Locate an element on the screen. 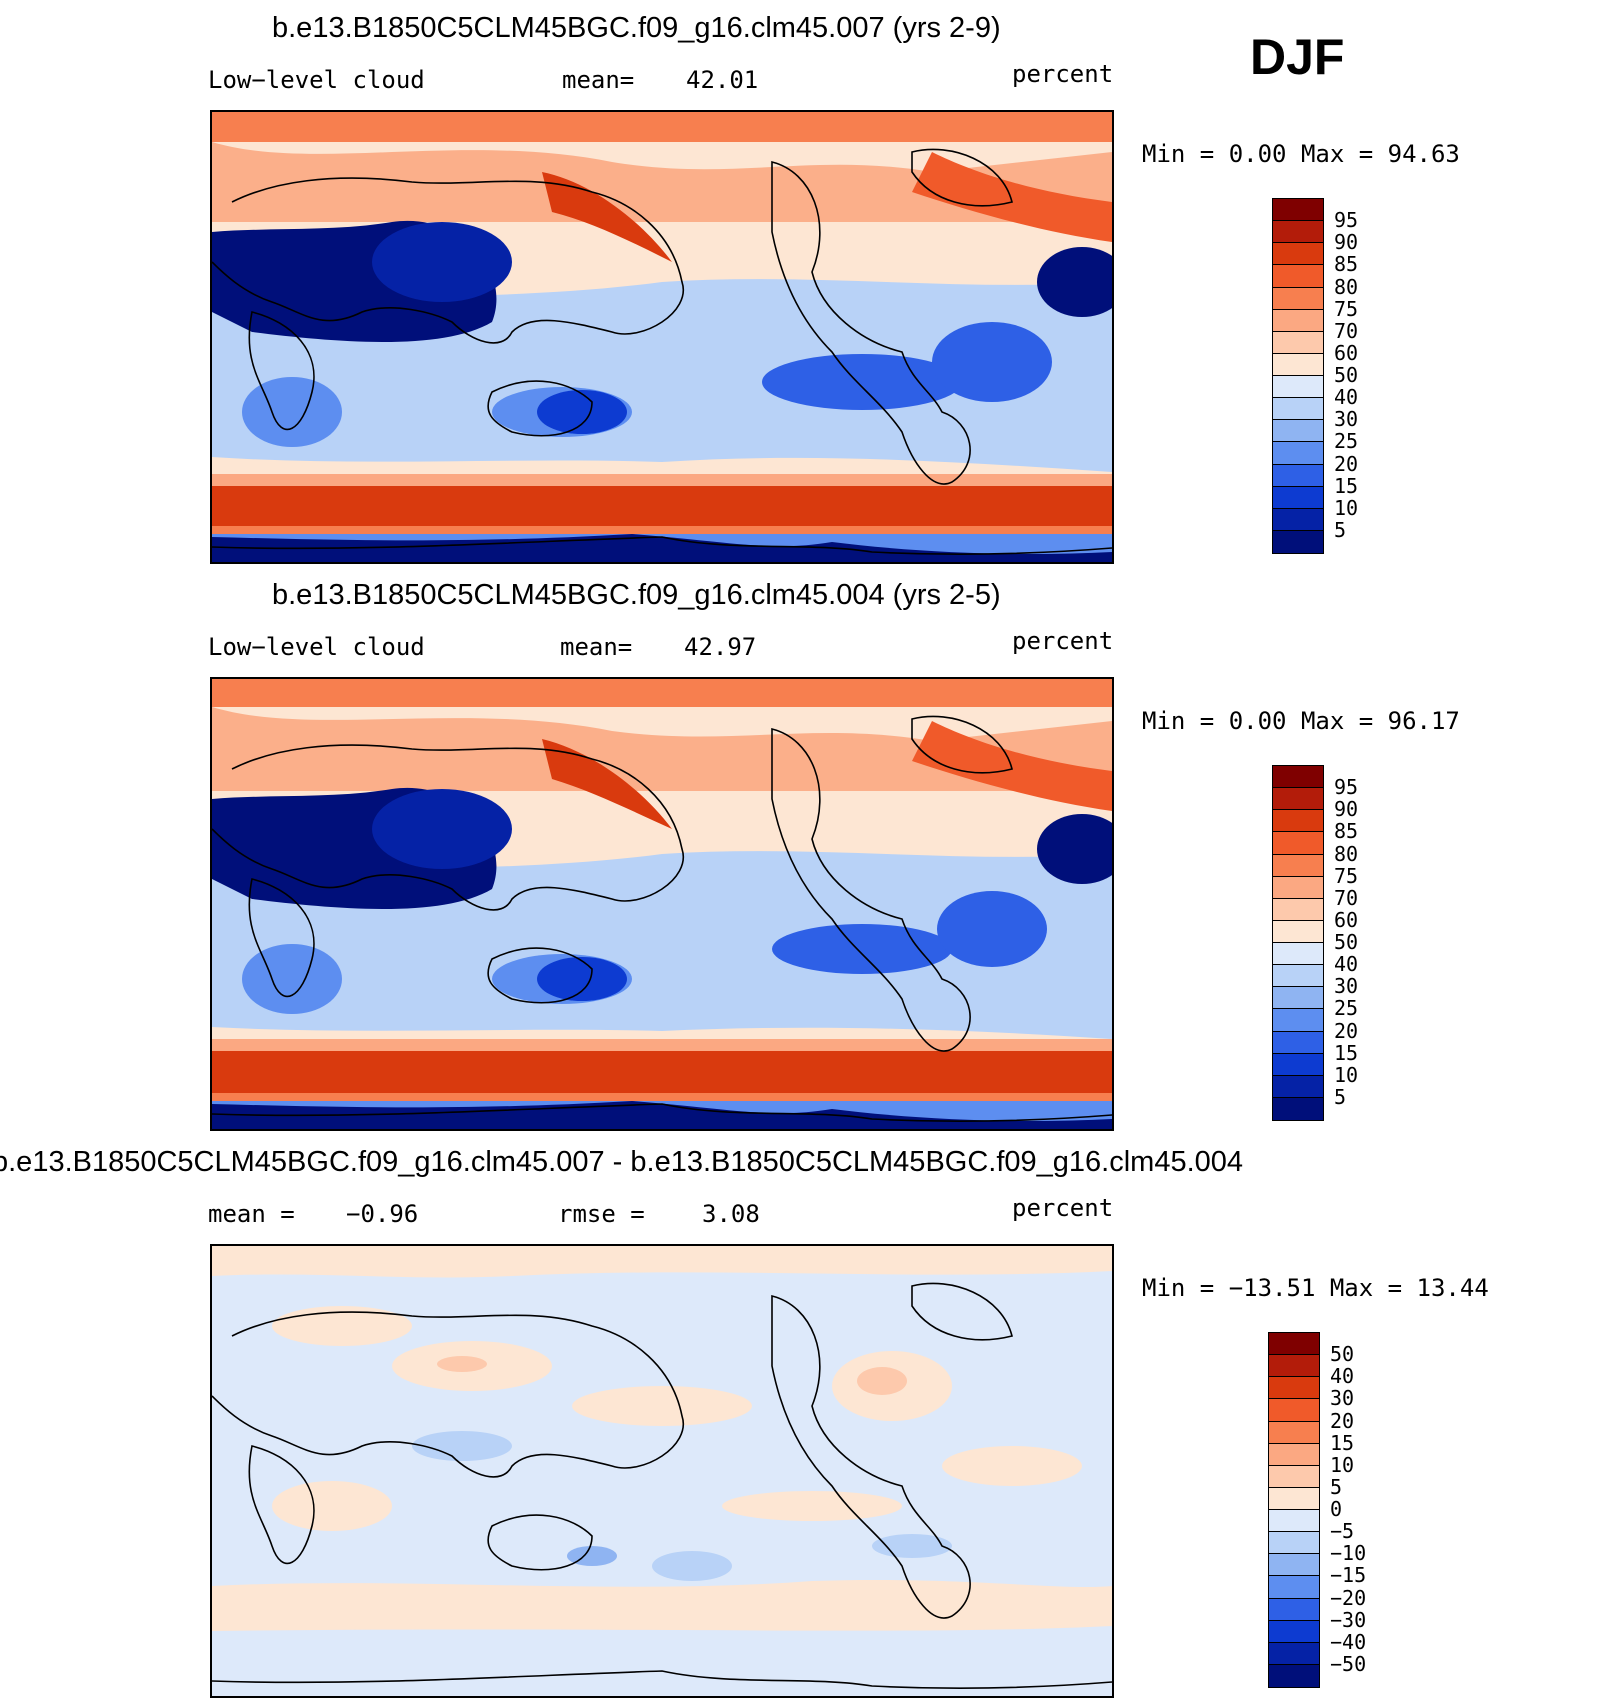 This screenshot has height=1698, width=1602. colorbar-tick-label: −15 is located at coordinates (1348, 1575).